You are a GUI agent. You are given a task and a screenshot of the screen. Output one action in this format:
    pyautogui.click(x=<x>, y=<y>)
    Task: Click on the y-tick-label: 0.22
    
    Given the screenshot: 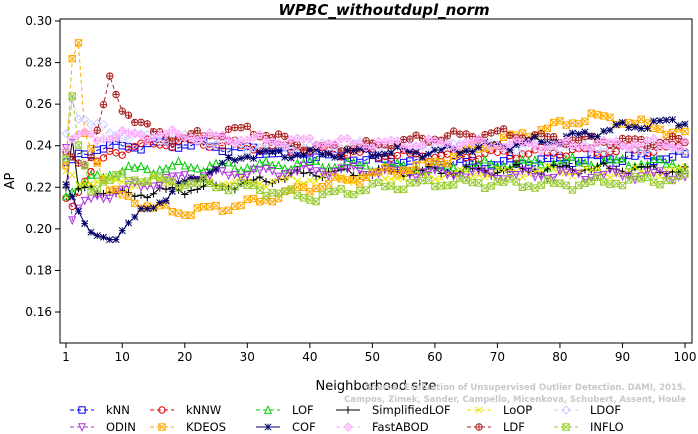 What is the action you would take?
    pyautogui.click(x=38, y=187)
    